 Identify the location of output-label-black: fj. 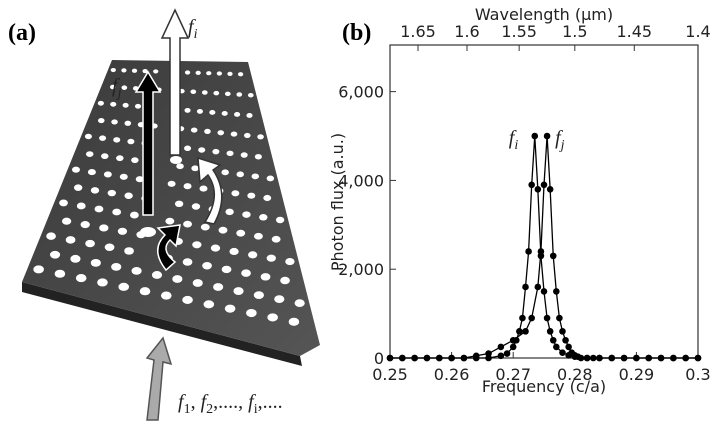
(117, 88).